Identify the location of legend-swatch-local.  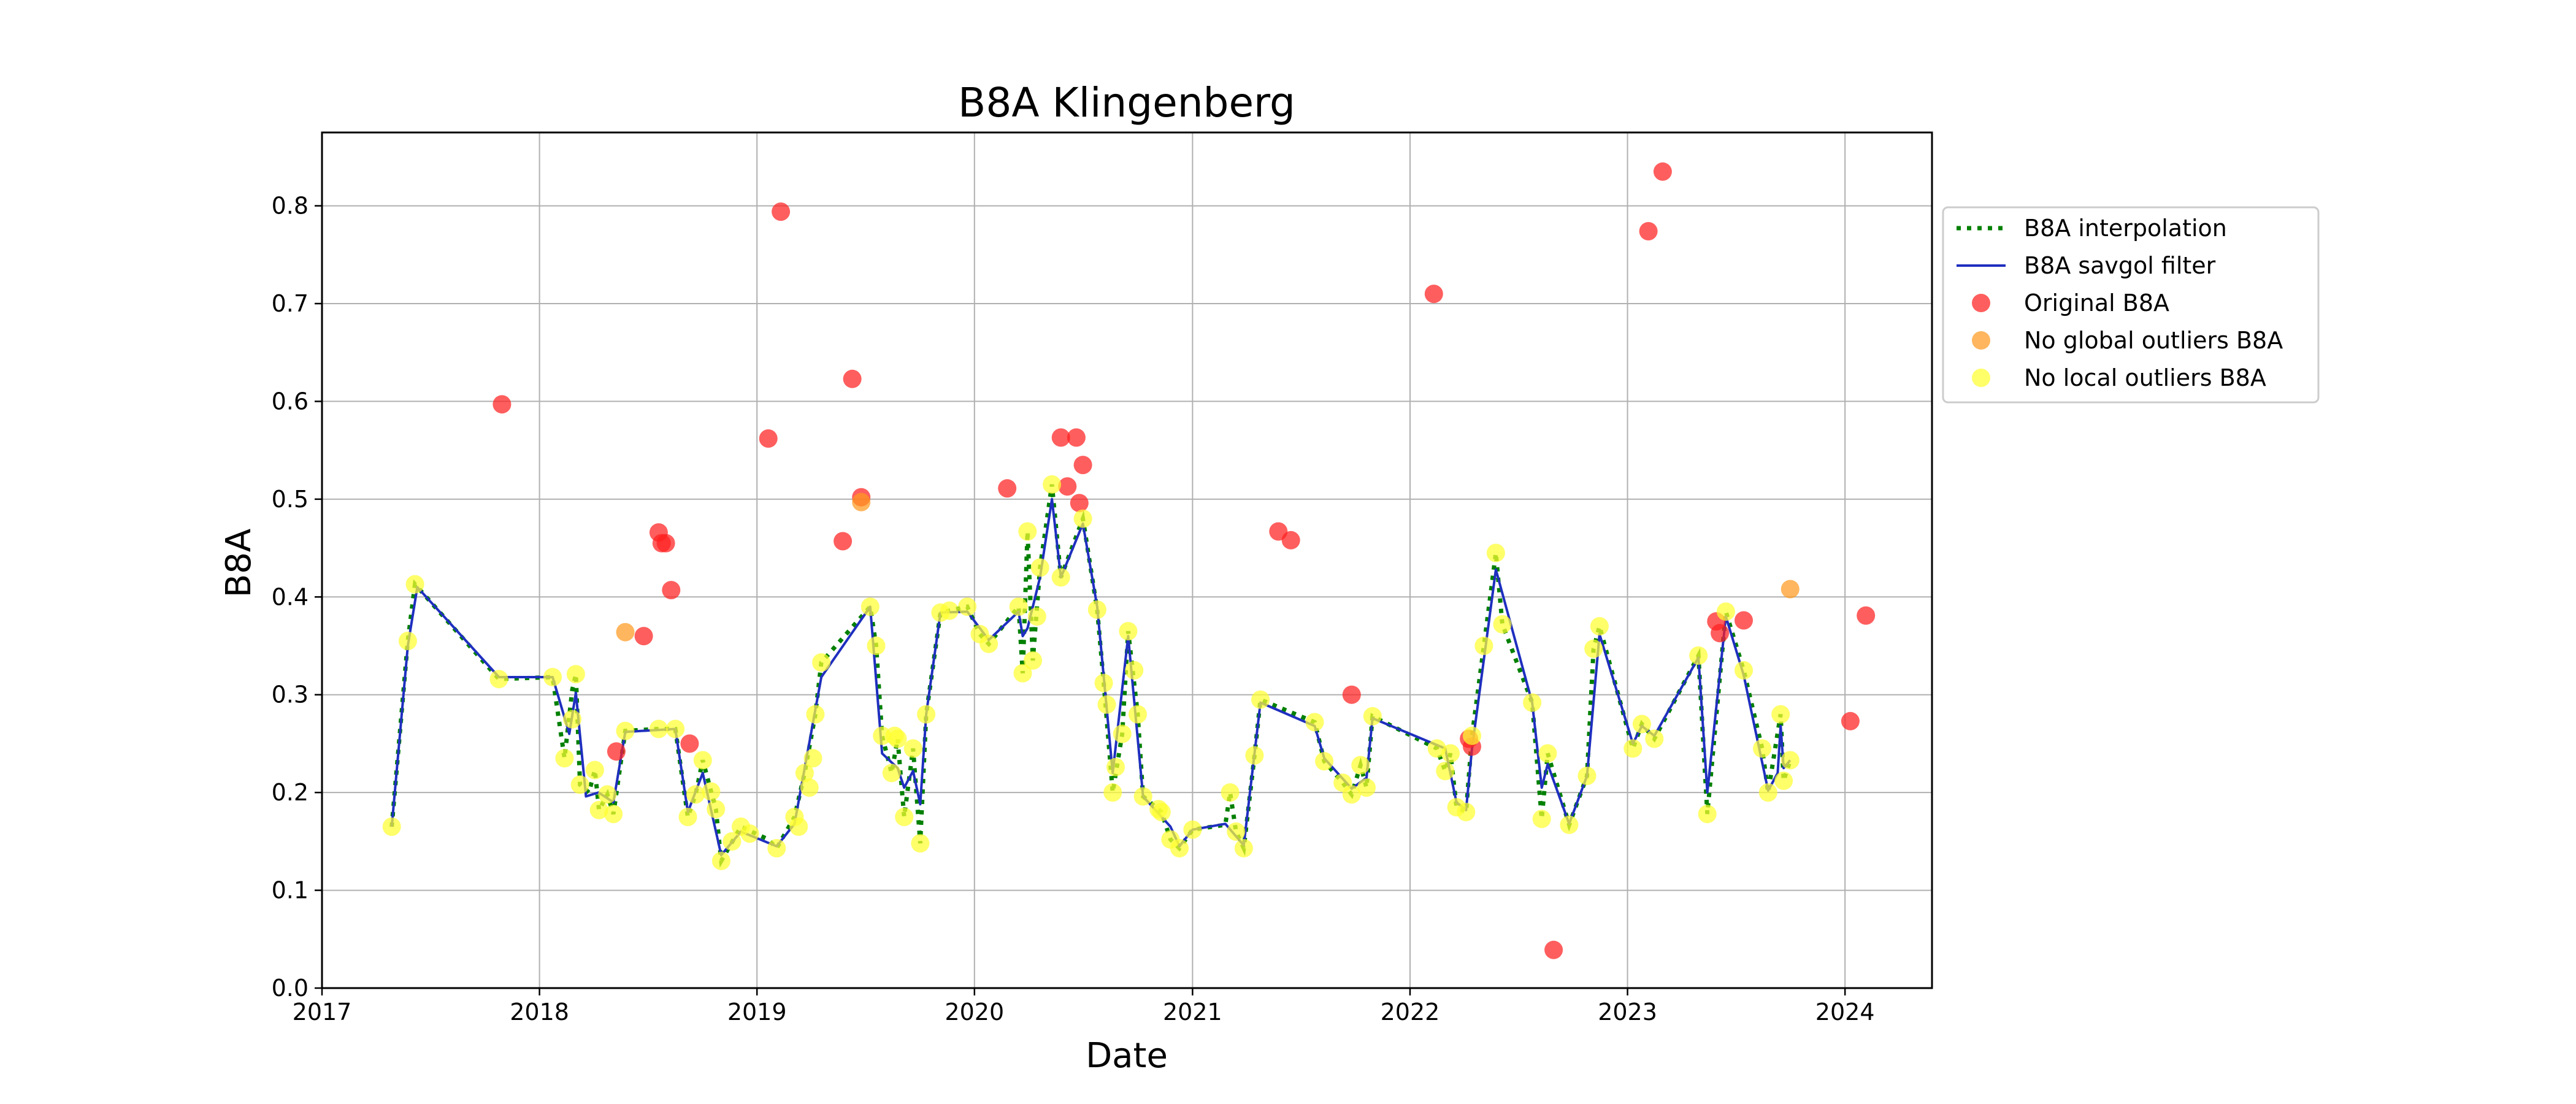
(1981, 378).